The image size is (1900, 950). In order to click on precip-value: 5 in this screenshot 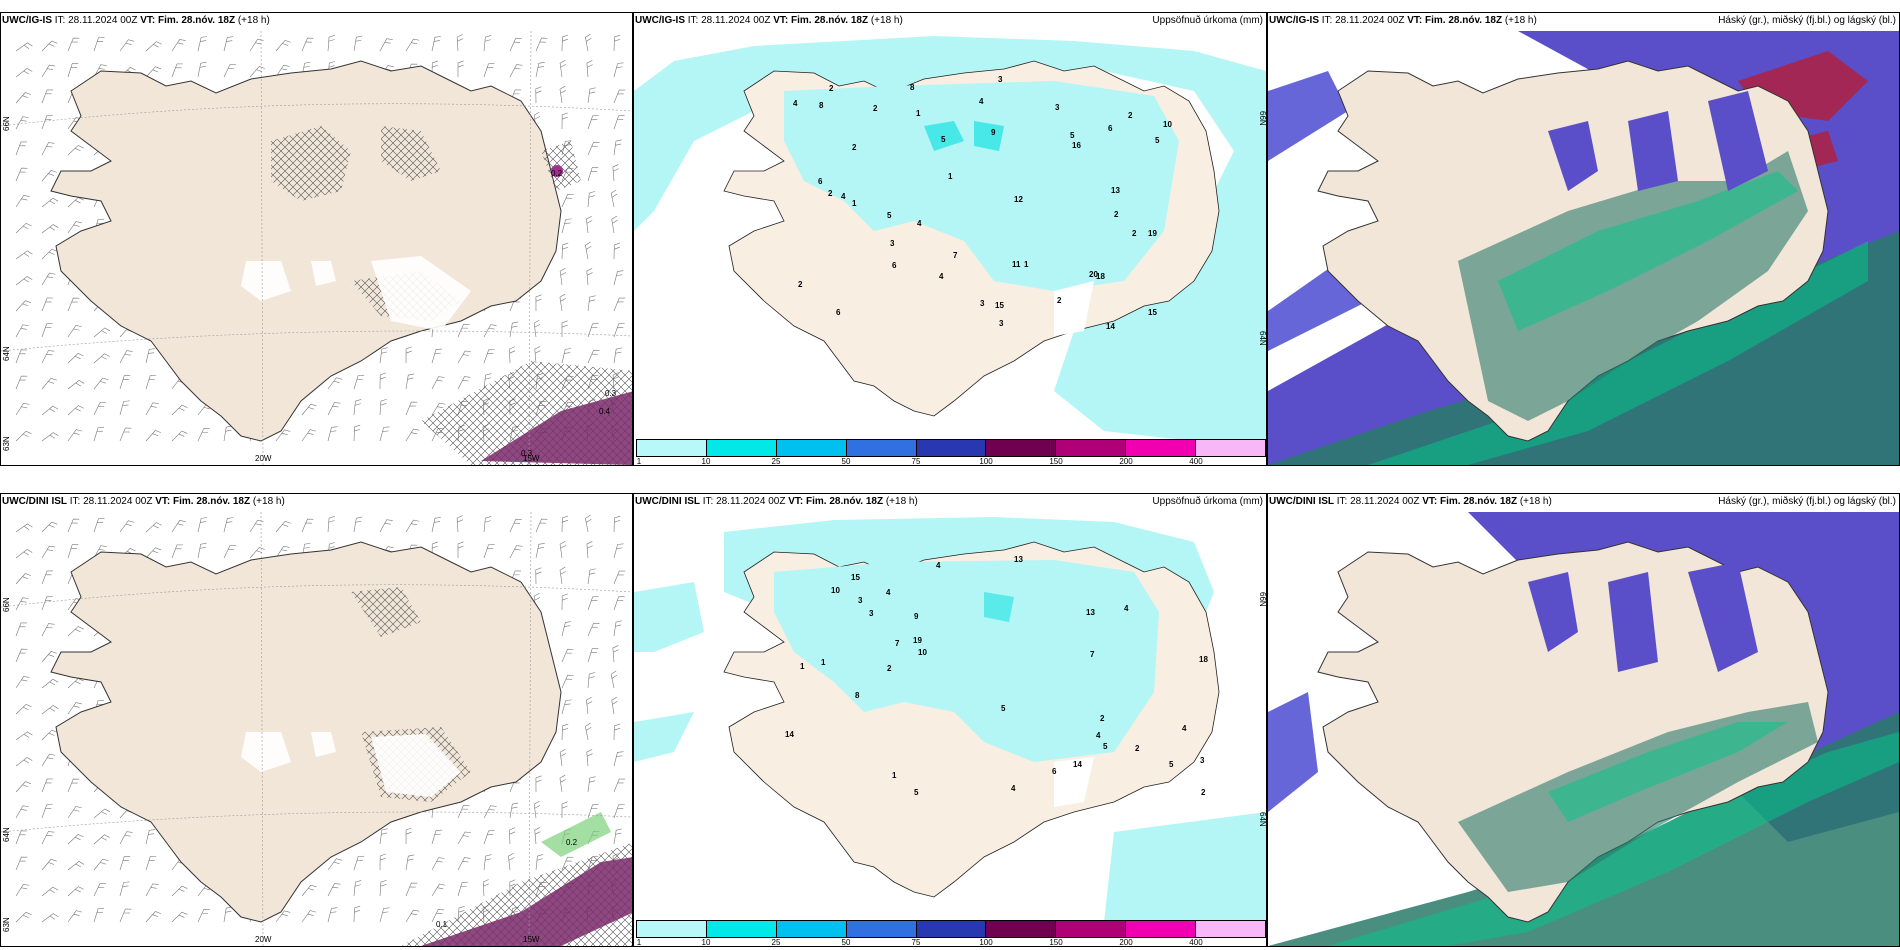, I will do `click(1171, 764)`.